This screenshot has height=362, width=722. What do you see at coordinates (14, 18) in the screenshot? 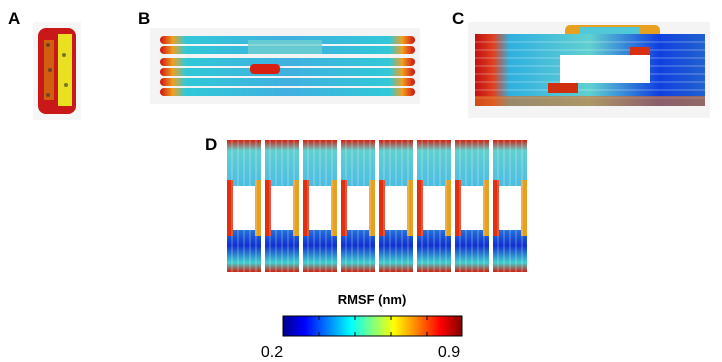
I see `panel-label: A` at bounding box center [14, 18].